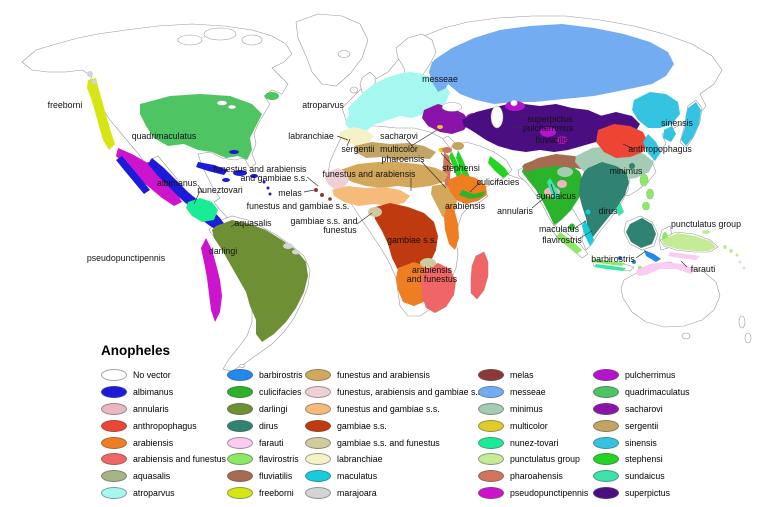 The height and width of the screenshot is (507, 770). What do you see at coordinates (742, 322) in the screenshot?
I see `new-zealand-north` at bounding box center [742, 322].